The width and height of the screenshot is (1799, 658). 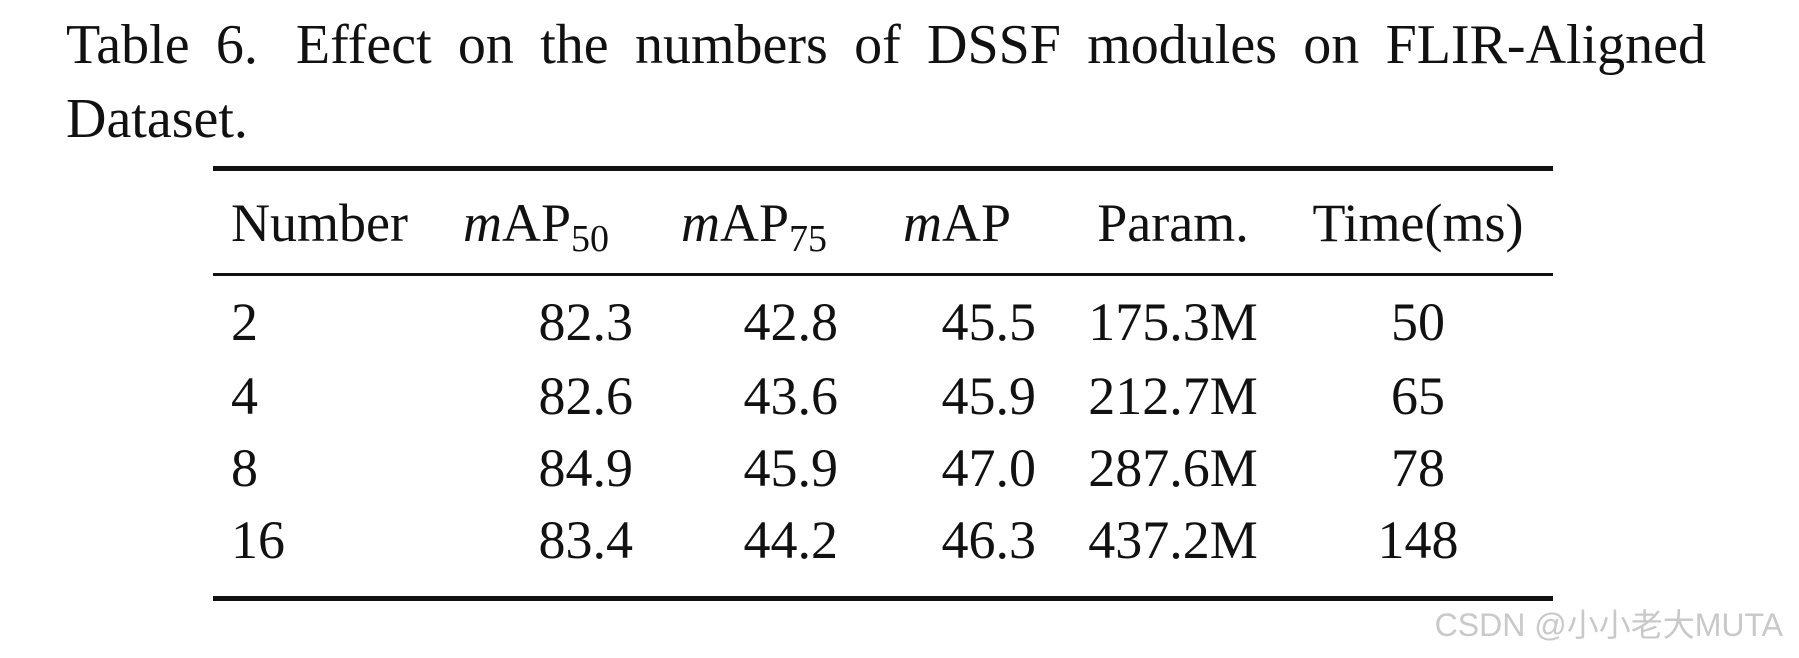 What do you see at coordinates (1608, 625) in the screenshot?
I see `watermark: CSDN @小小老大MUTA` at bounding box center [1608, 625].